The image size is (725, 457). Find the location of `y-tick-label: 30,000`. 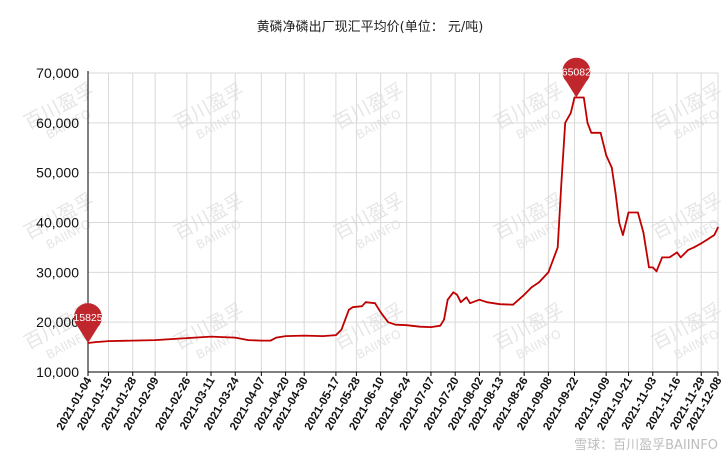

y-tick-label: 30,000 is located at coordinates (57, 272).